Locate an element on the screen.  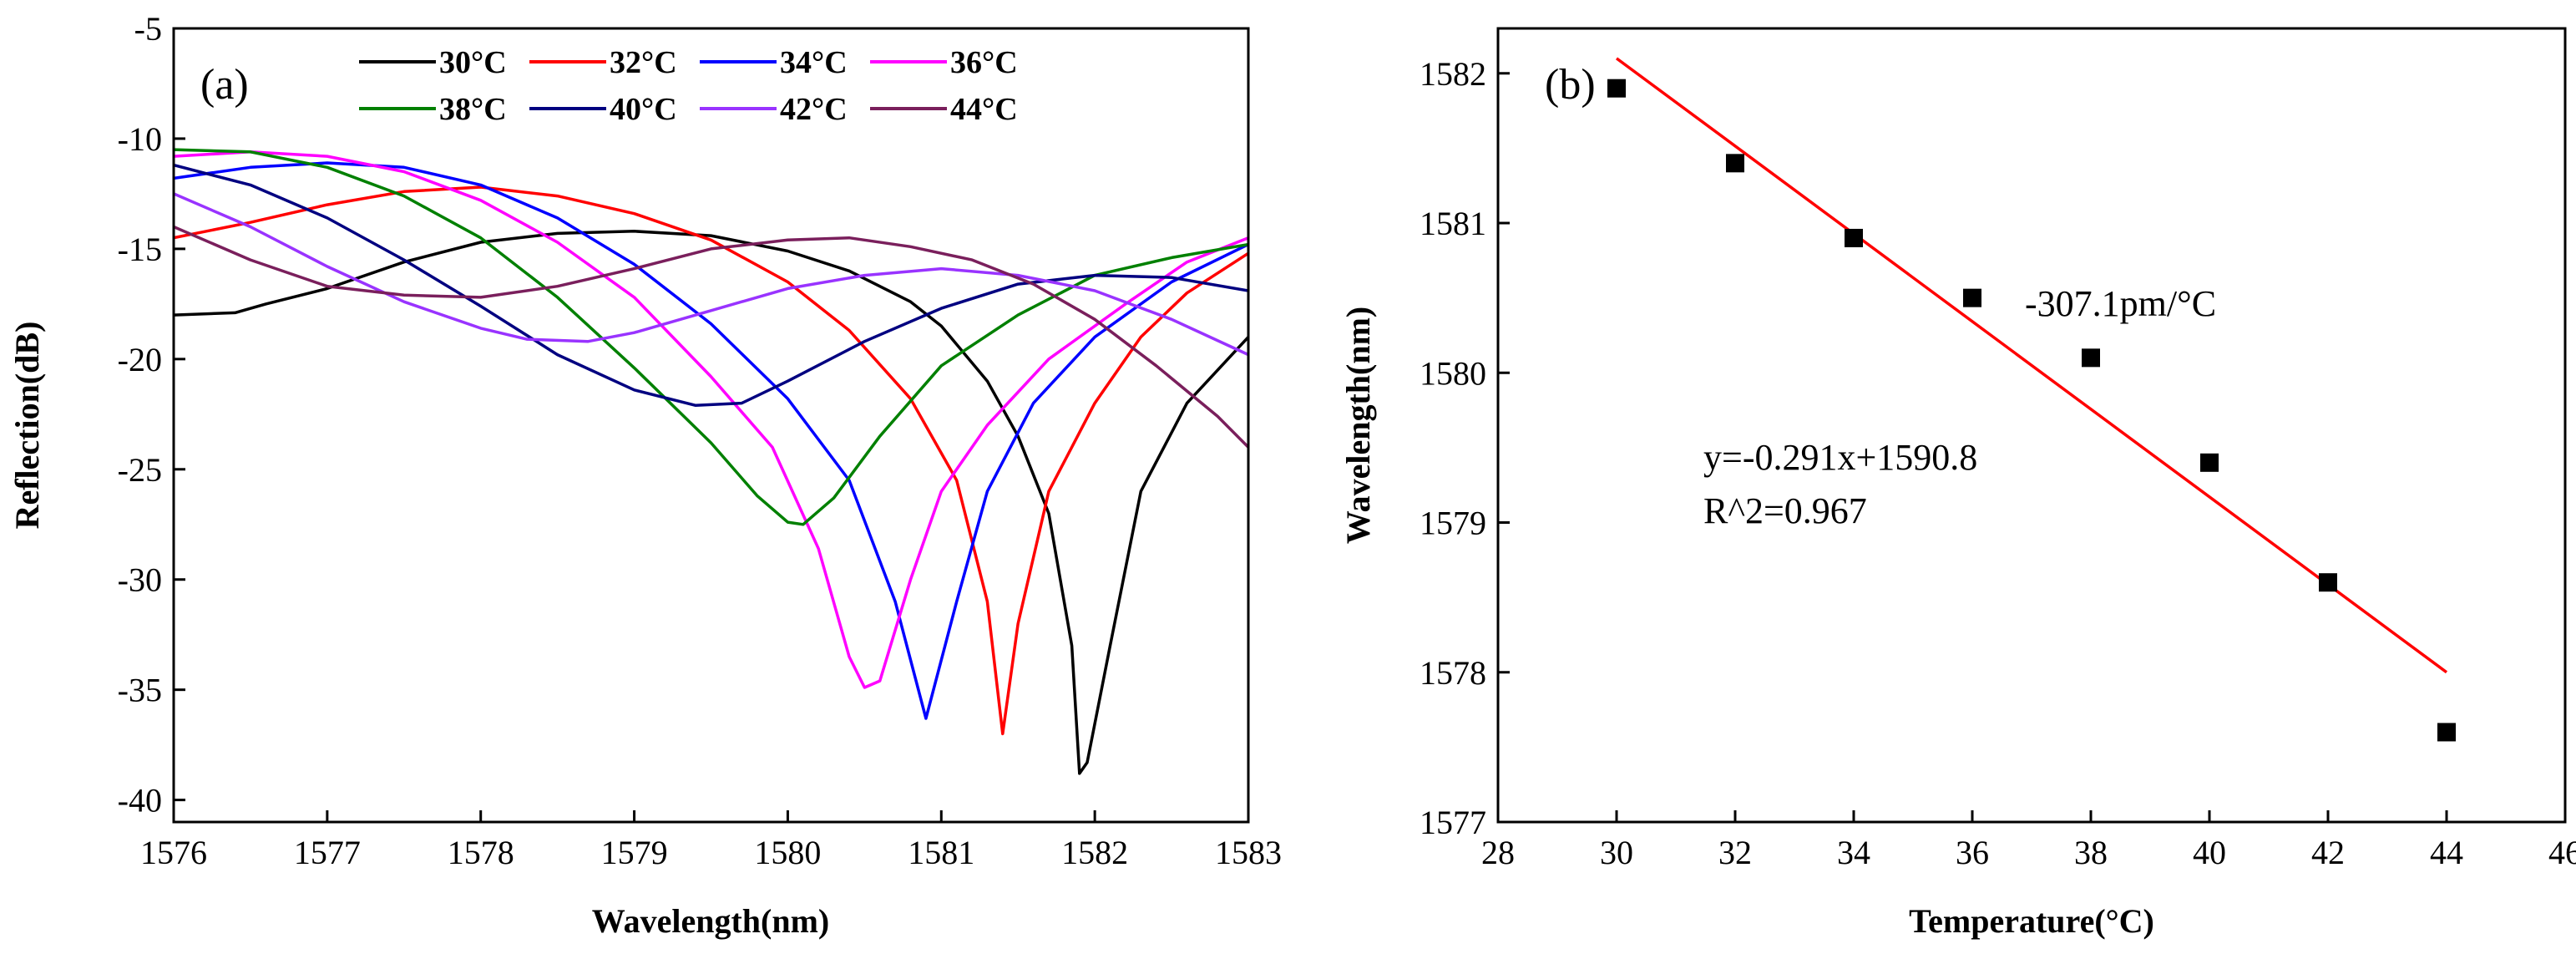
panel-a-ytick-label: -25 is located at coordinates (140, 470).